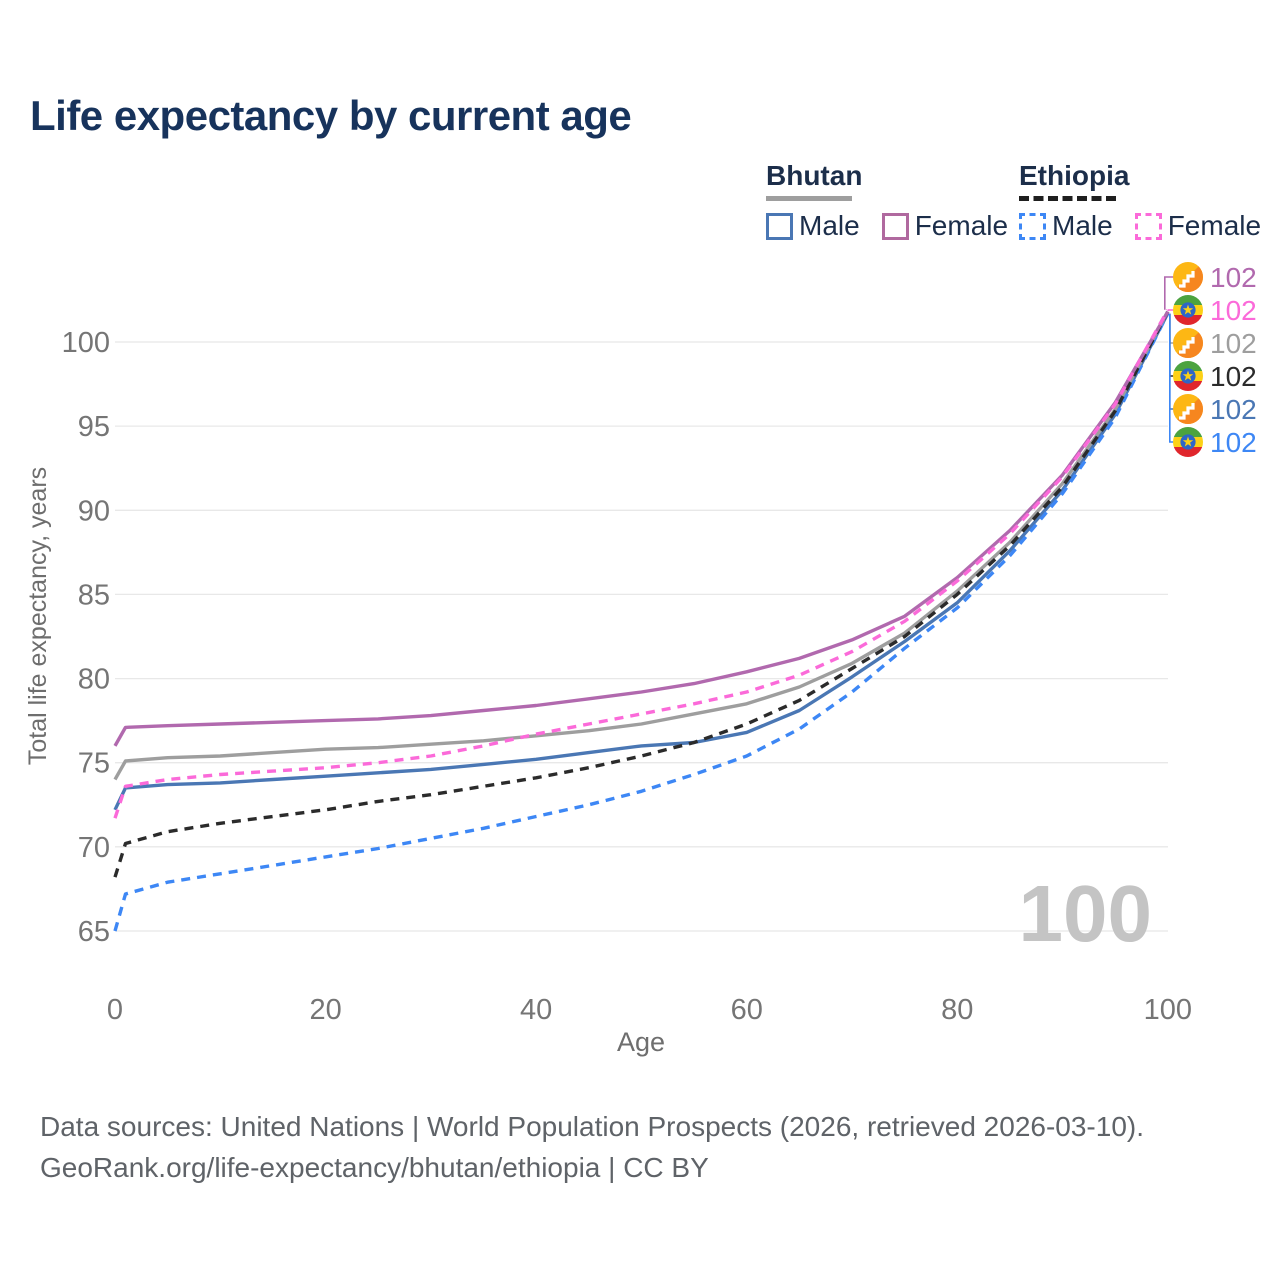  Describe the element at coordinates (331, 115) in the screenshot. I see `page-title: Life expectancy by current age` at that location.